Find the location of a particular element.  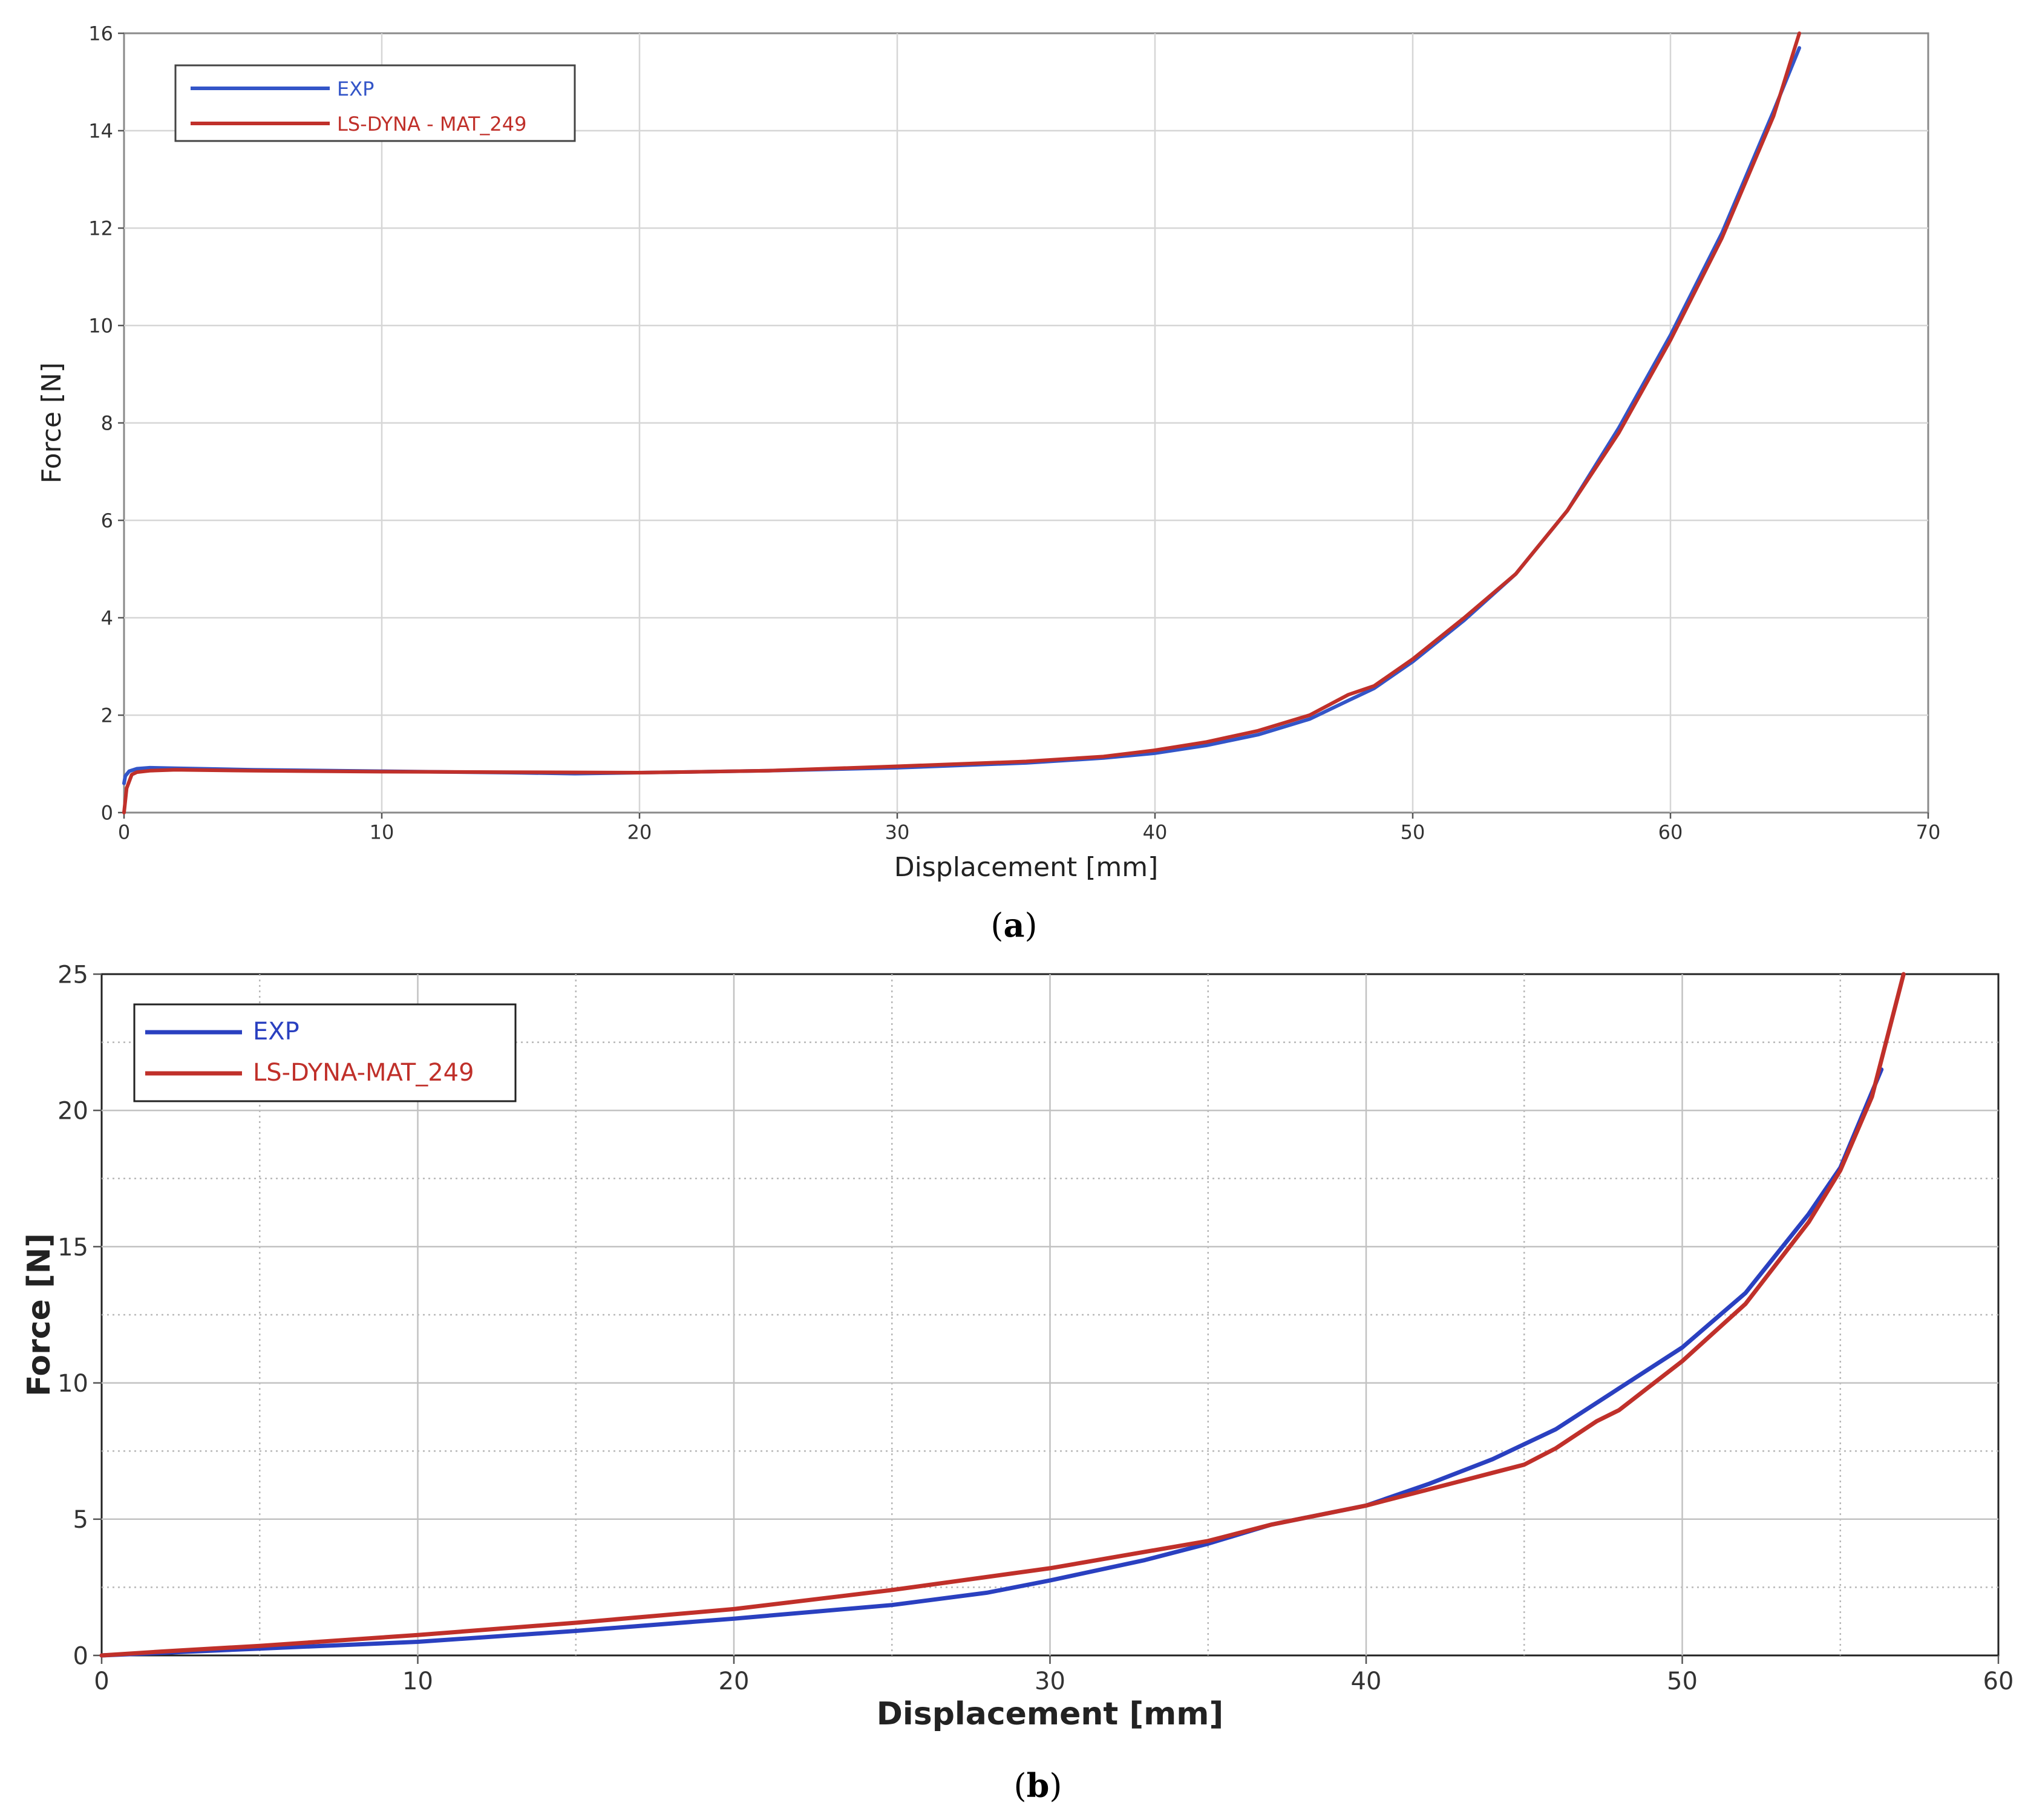

y-tick-label: 16 is located at coordinates (101, 33).